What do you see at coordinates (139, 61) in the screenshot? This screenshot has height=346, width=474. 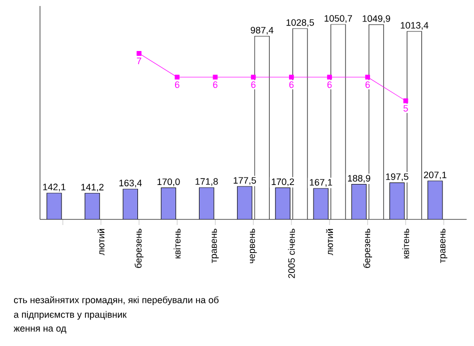 I see `data-label: 7` at bounding box center [139, 61].